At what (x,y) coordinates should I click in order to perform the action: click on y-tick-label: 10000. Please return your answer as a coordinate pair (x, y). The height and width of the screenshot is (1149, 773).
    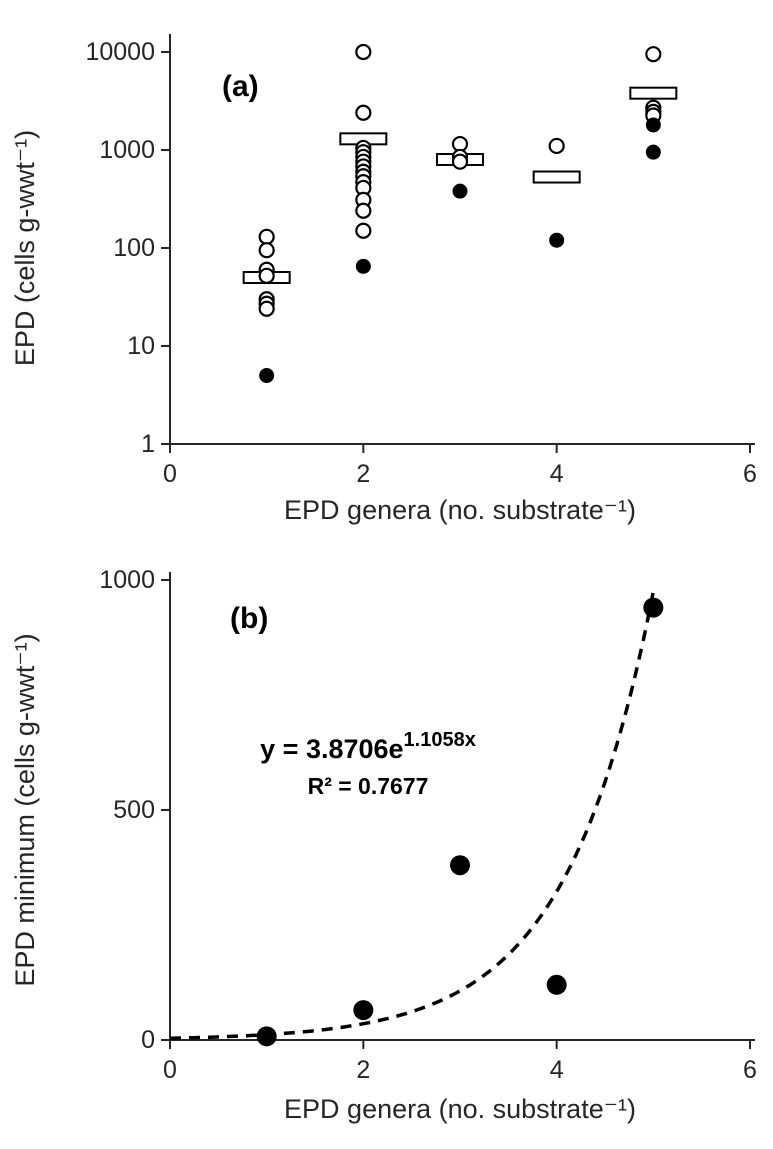
    Looking at the image, I should click on (120, 52).